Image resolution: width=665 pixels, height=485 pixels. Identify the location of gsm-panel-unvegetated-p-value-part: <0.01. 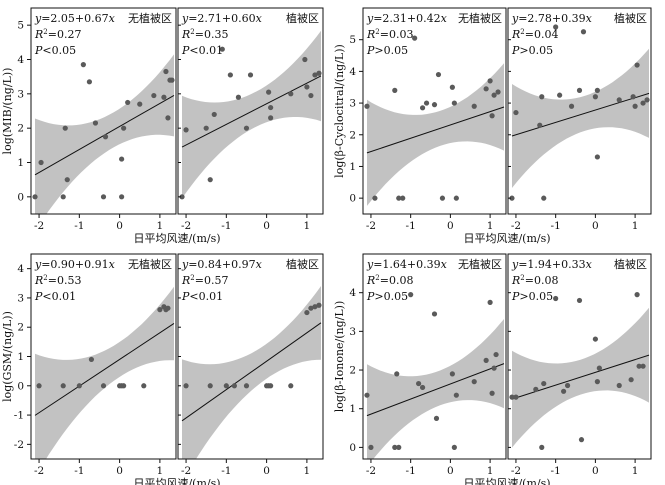
(59, 296).